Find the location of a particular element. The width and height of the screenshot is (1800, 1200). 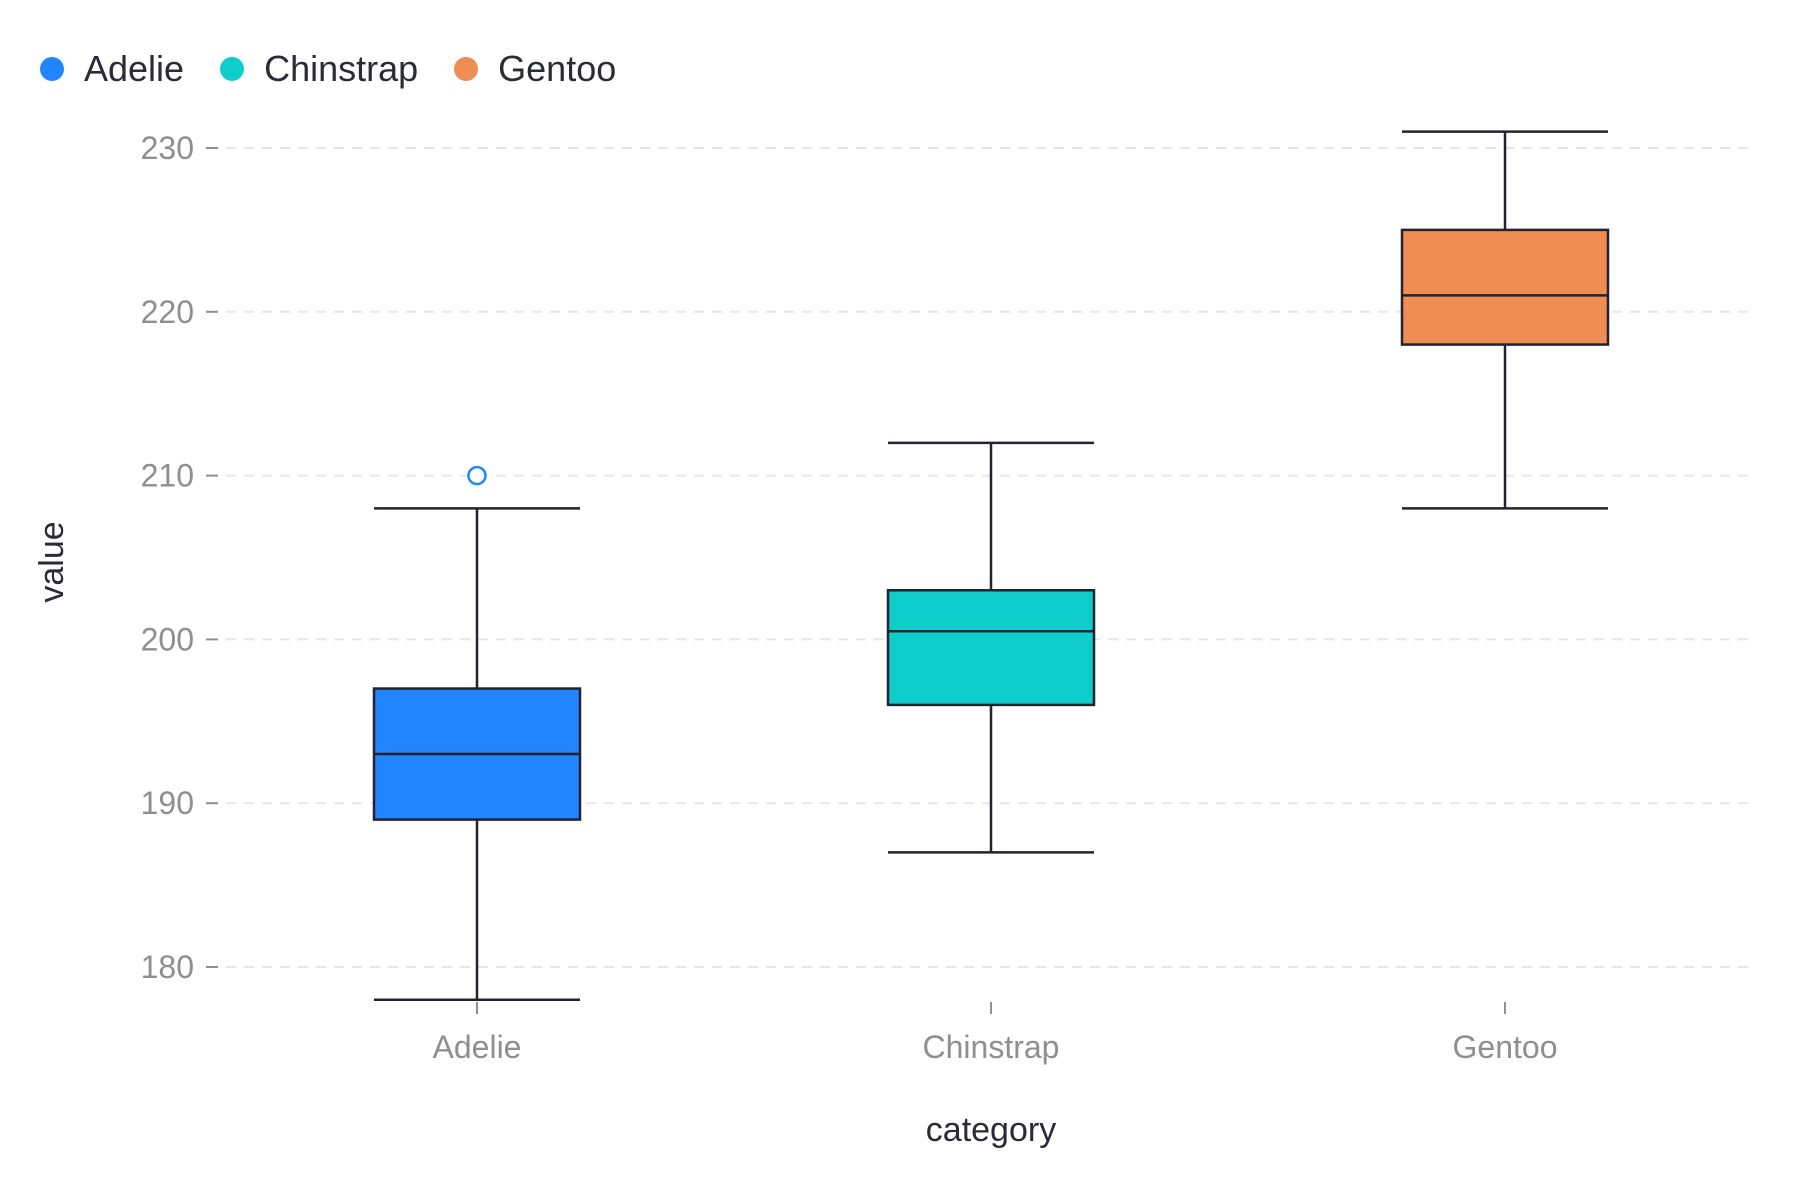

box-gentoo is located at coordinates (1505, 320).